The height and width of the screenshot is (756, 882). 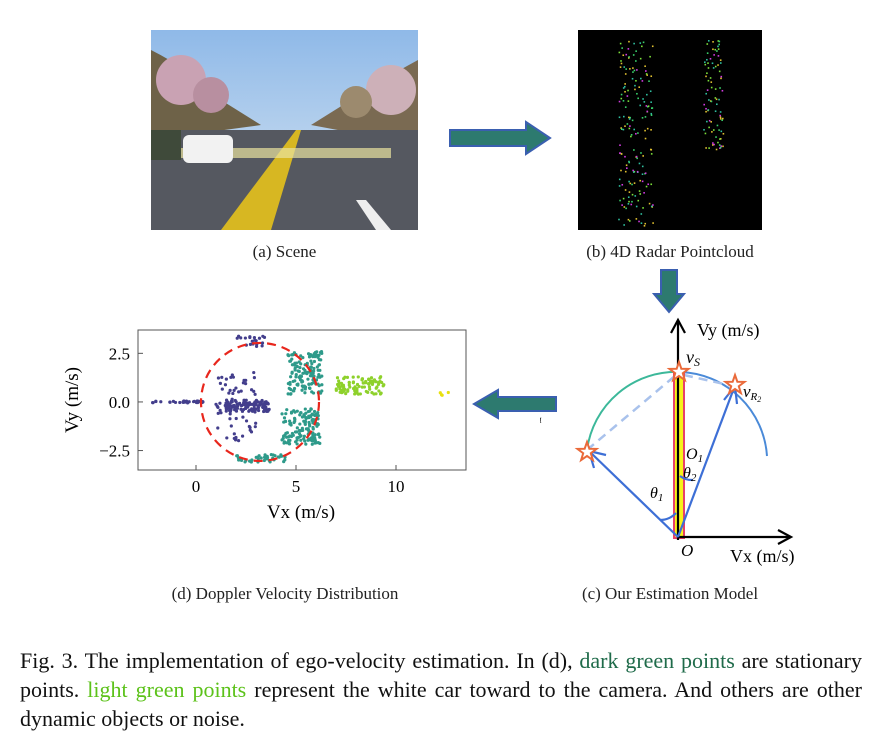 What do you see at coordinates (260, 402) in the screenshot?
I see `fit-circle` at bounding box center [260, 402].